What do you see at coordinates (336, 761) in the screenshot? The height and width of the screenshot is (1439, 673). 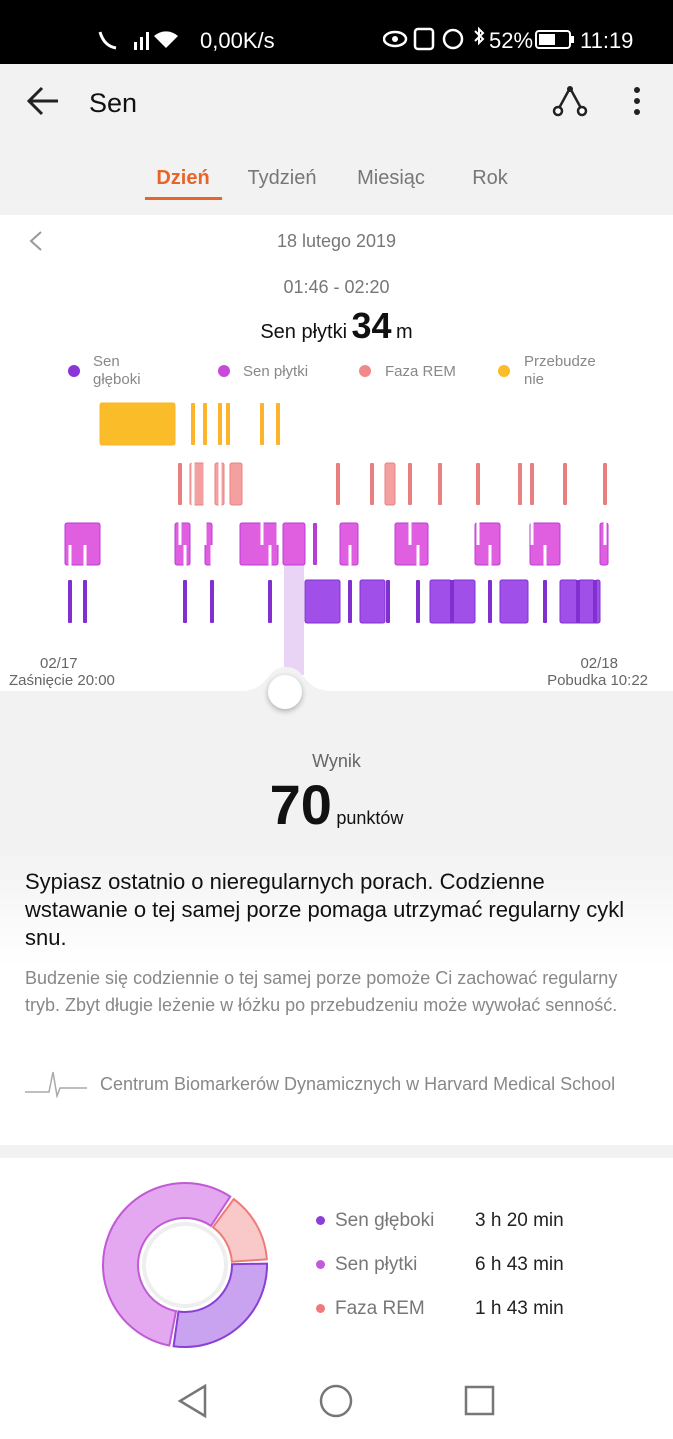 I see `score-label: Wynik` at bounding box center [336, 761].